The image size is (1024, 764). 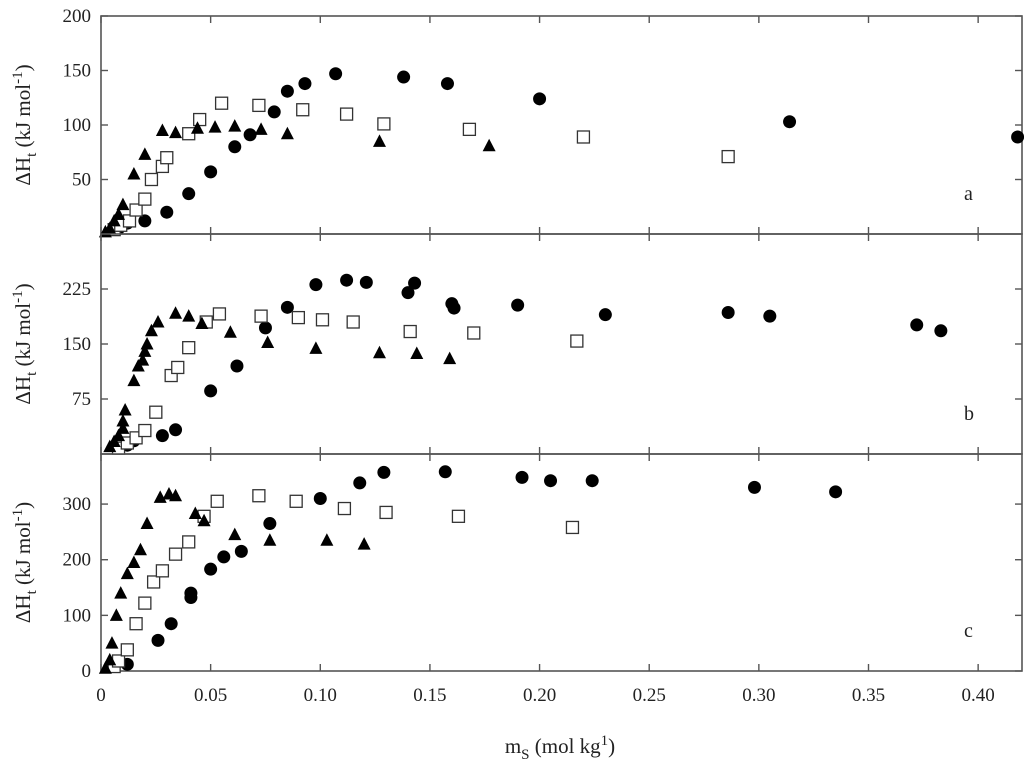 What do you see at coordinates (968, 631) in the screenshot?
I see `panel-label: c` at bounding box center [968, 631].